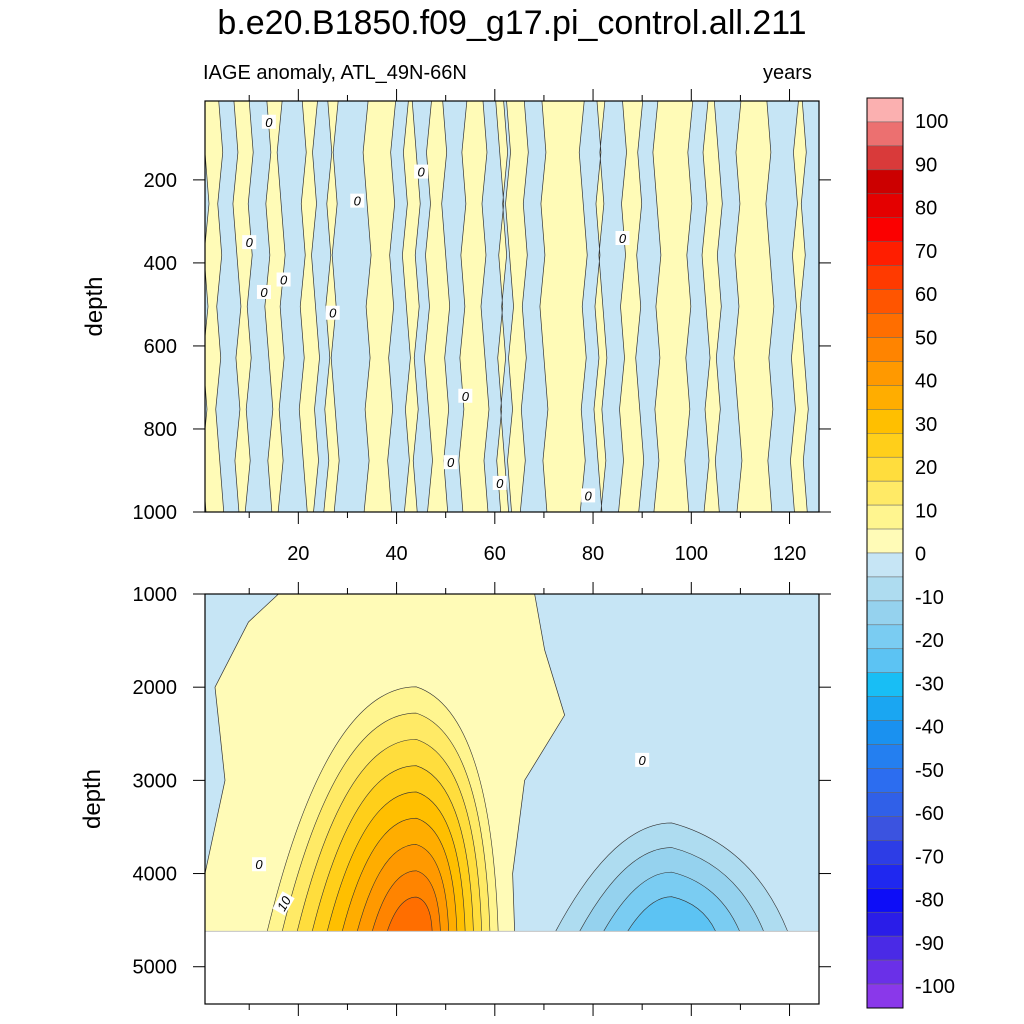 The width and height of the screenshot is (1024, 1024). What do you see at coordinates (155, 875) in the screenshot?
I see `lower-axis-ytick-label: 4000` at bounding box center [155, 875].